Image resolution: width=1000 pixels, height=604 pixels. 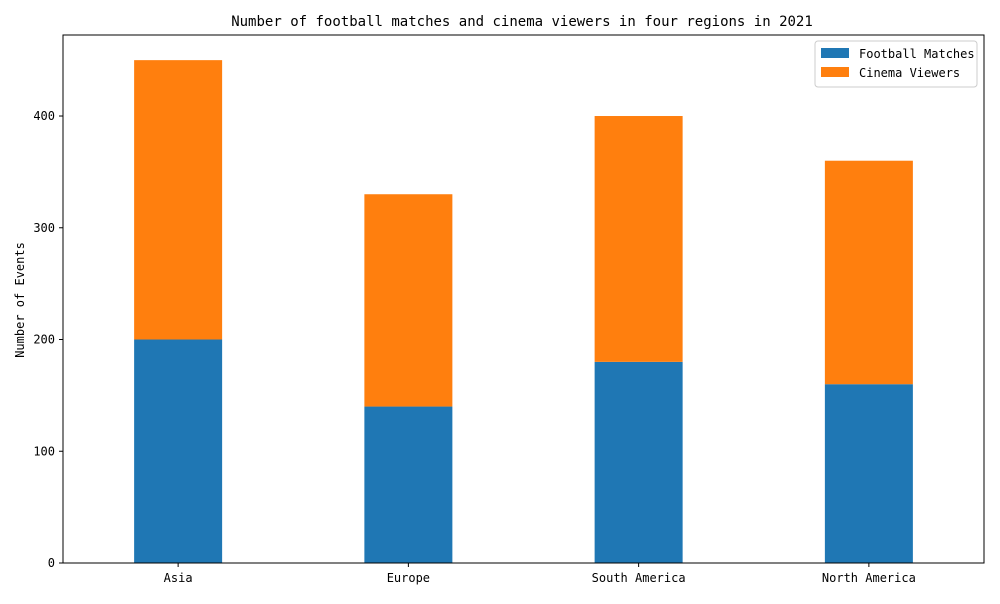 I want to click on bar-football-matches-north-america, so click(x=868, y=473).